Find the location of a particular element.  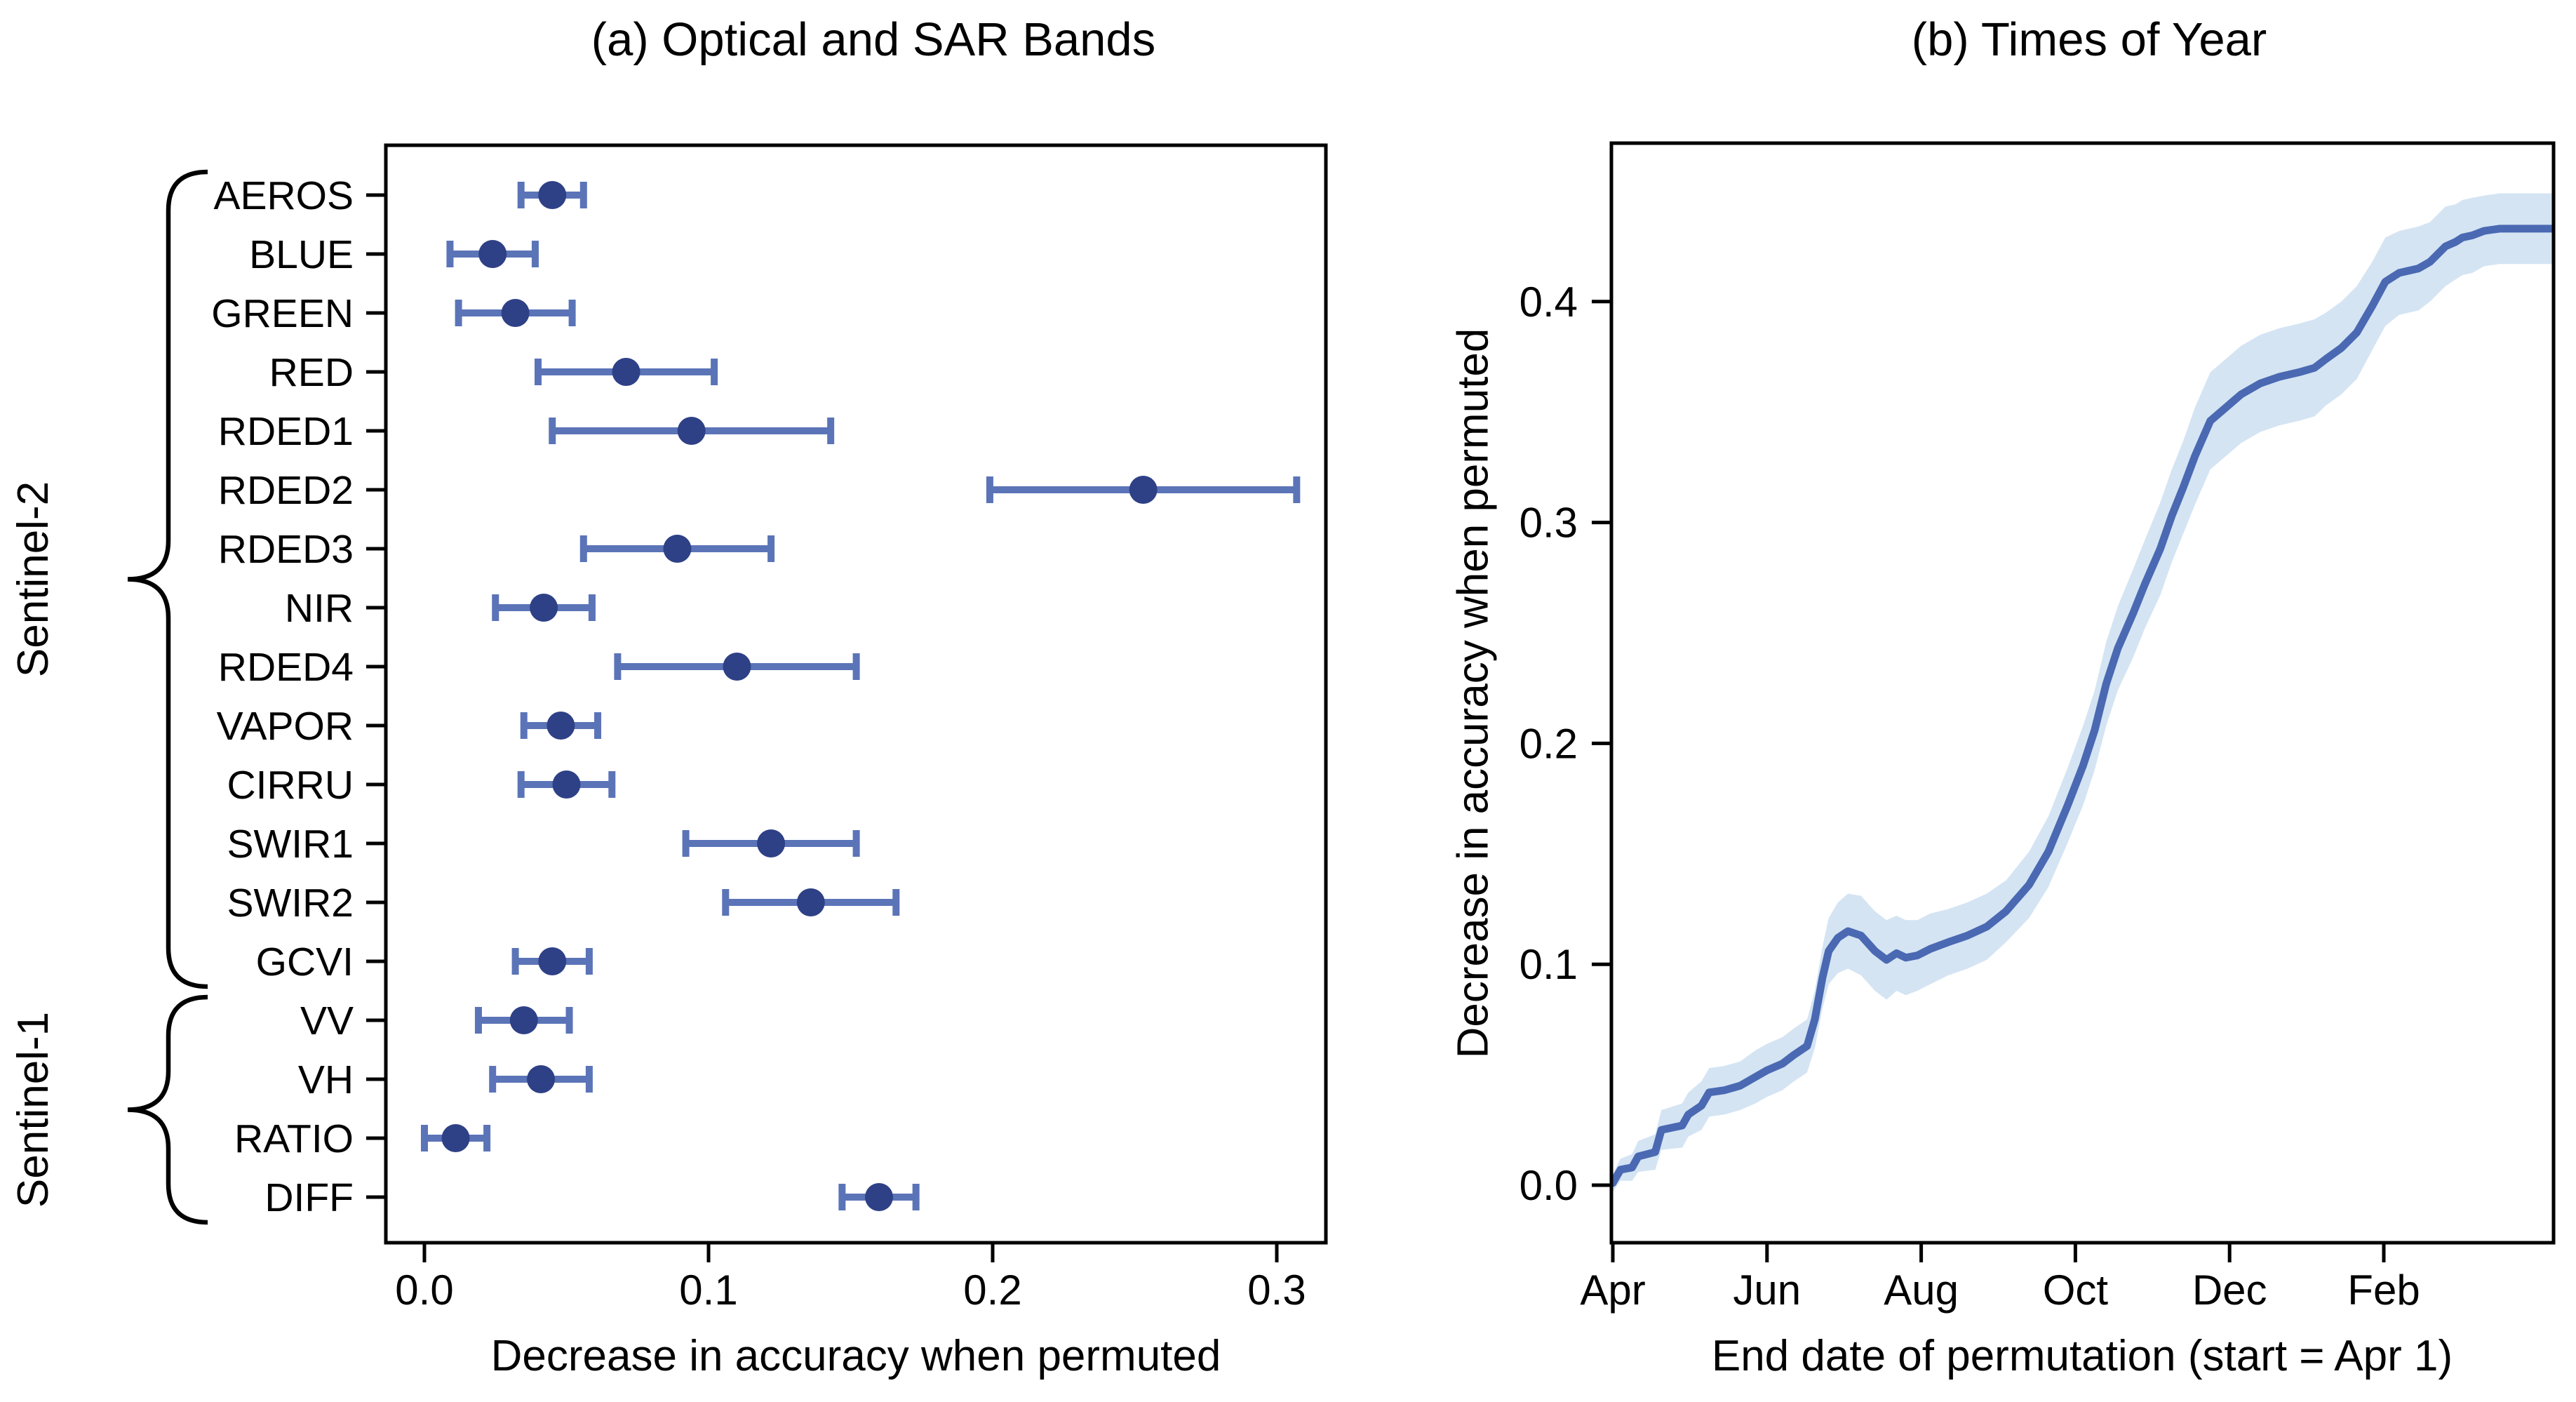

panel-a-x-tick-label: 0.0 is located at coordinates (424, 1290).